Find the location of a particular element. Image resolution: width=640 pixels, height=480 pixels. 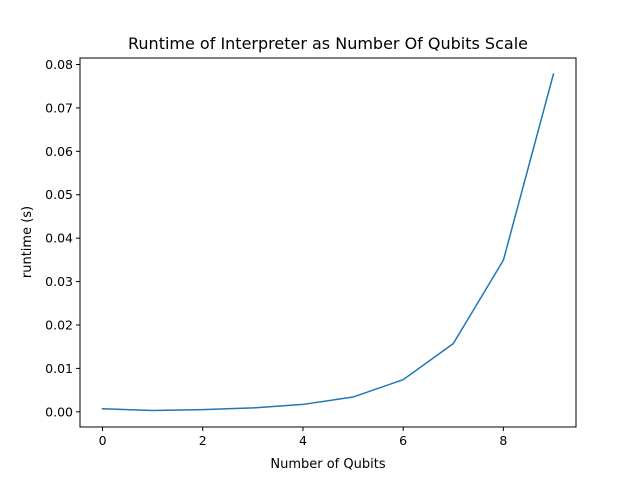

x-tick-label: 8 is located at coordinates (503, 440).